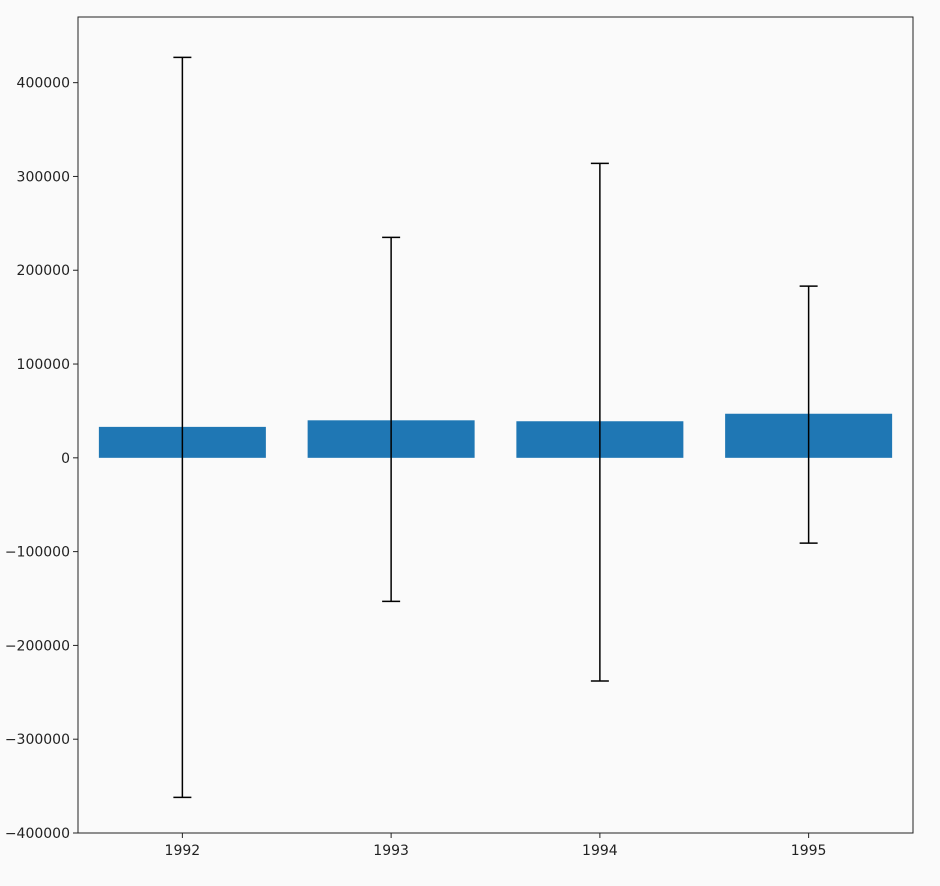  Describe the element at coordinates (496, 846) in the screenshot. I see `x-axis: 1992 1993 1994 1995` at that location.